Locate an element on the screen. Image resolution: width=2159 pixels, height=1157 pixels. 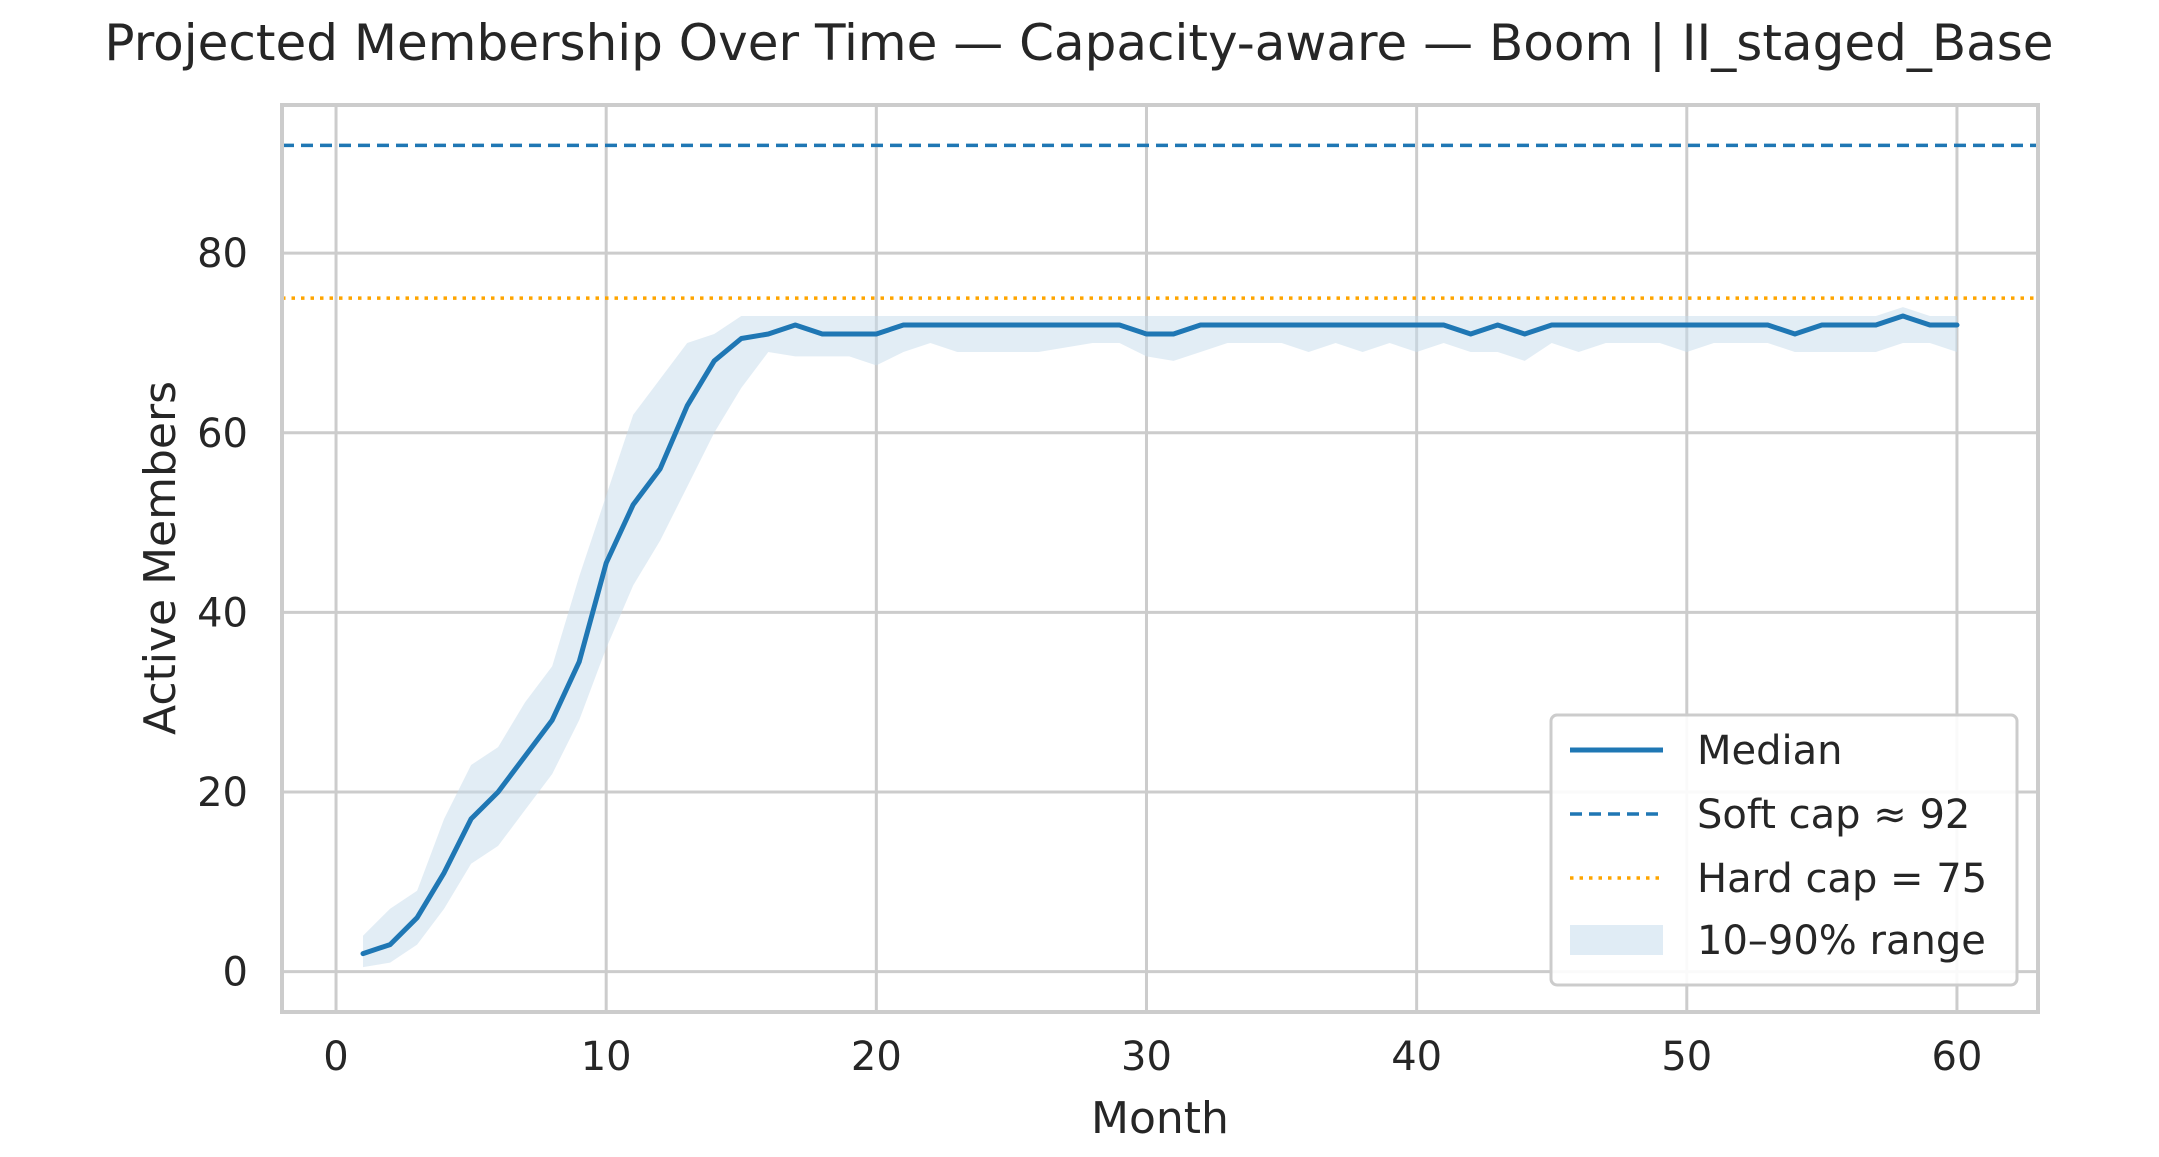
x-tick-label: 20 is located at coordinates (876, 1057).